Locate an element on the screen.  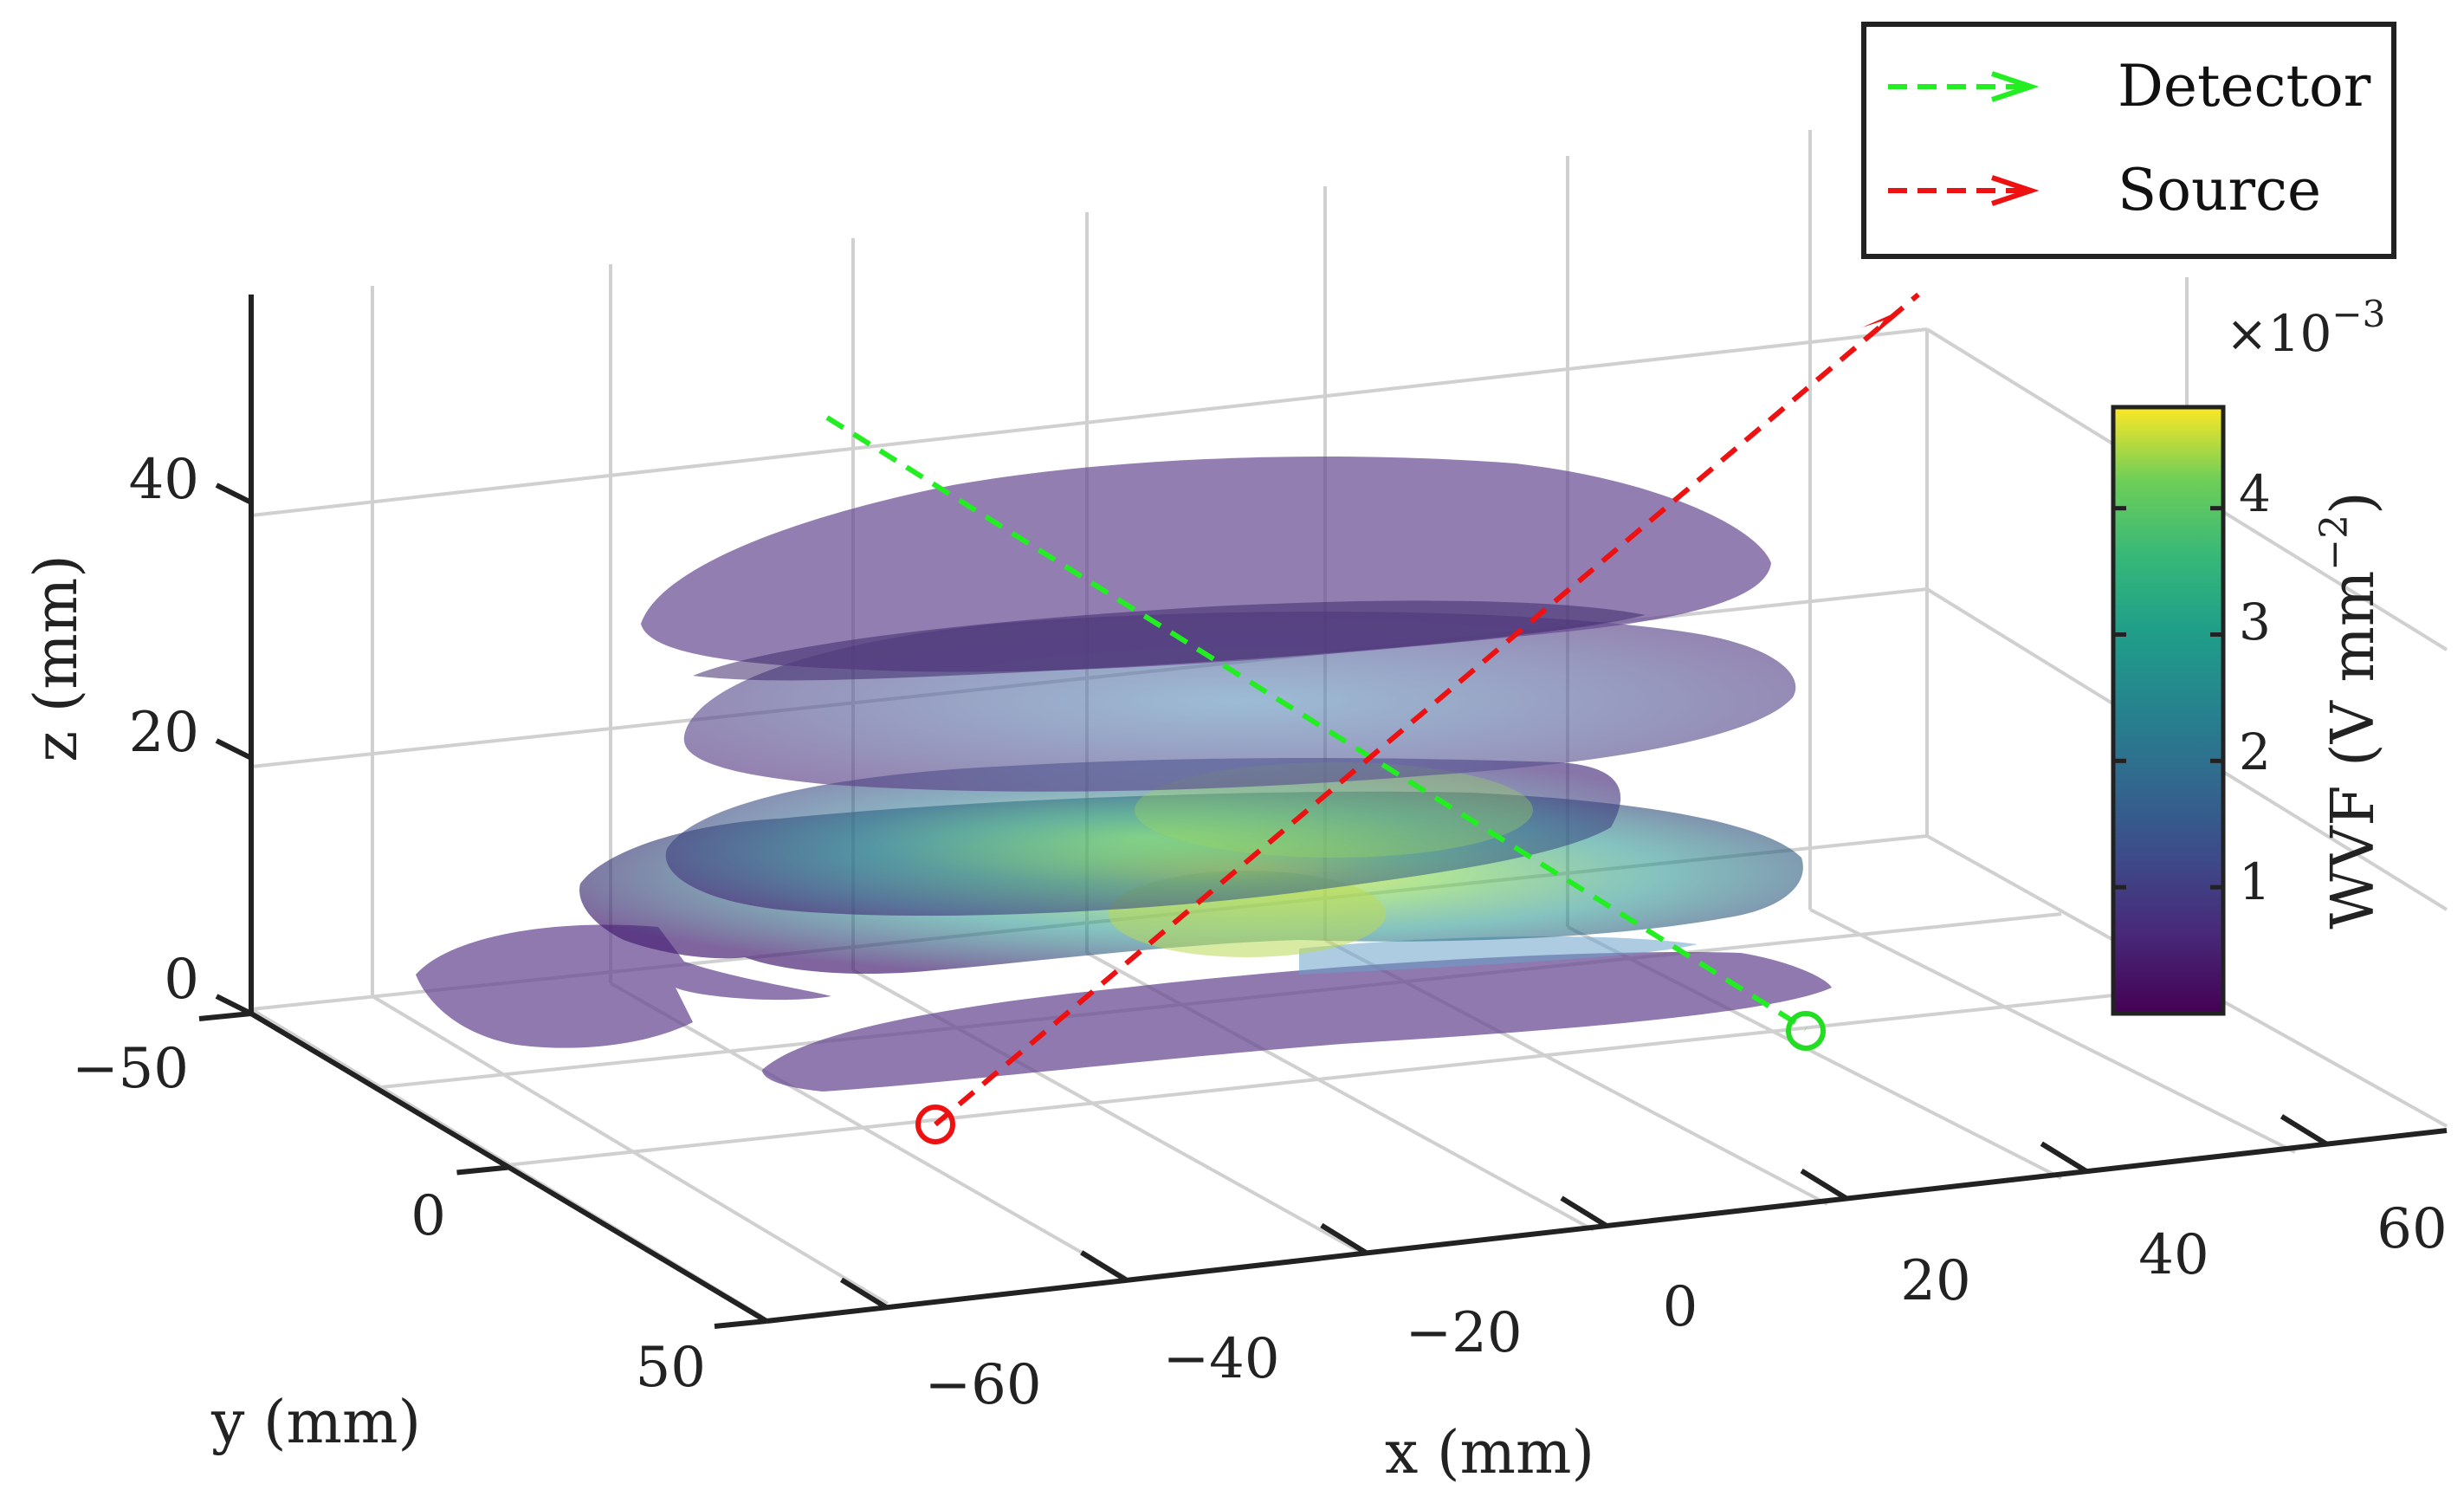
y-tick-labels: −50 0 50 is located at coordinates (389, 1219).